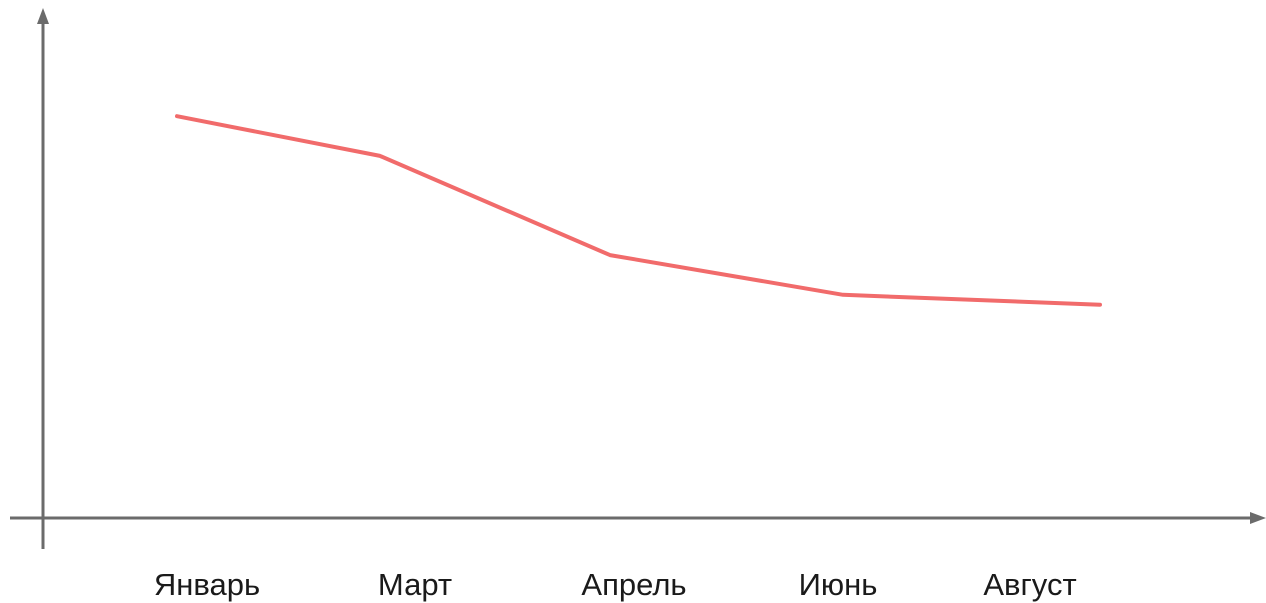 The width and height of the screenshot is (1266, 603). Describe the element at coordinates (1258, 518) in the screenshot. I see `x-axis-arrow-icon` at that location.